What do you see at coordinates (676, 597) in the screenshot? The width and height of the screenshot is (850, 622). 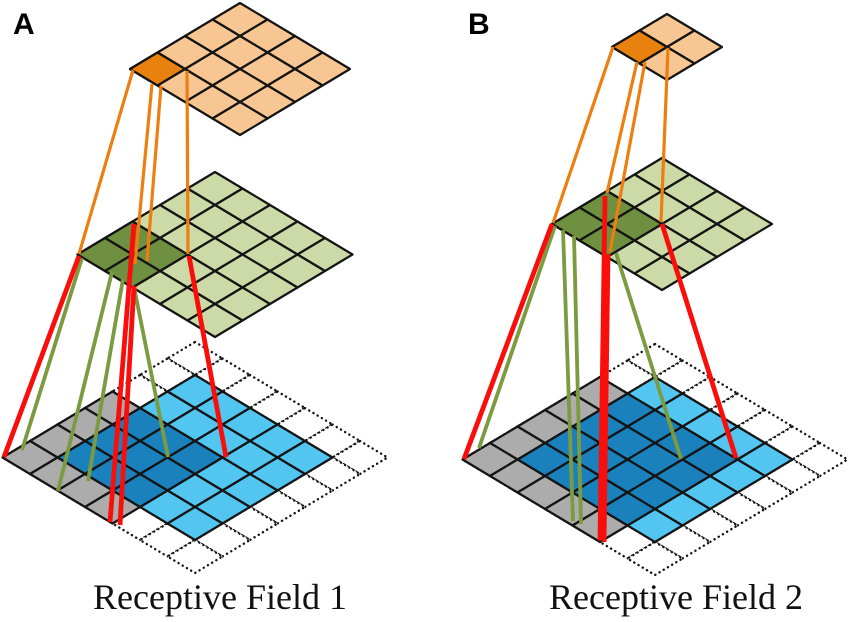 I see `panel-b-caption: Receptive Field 2` at bounding box center [676, 597].